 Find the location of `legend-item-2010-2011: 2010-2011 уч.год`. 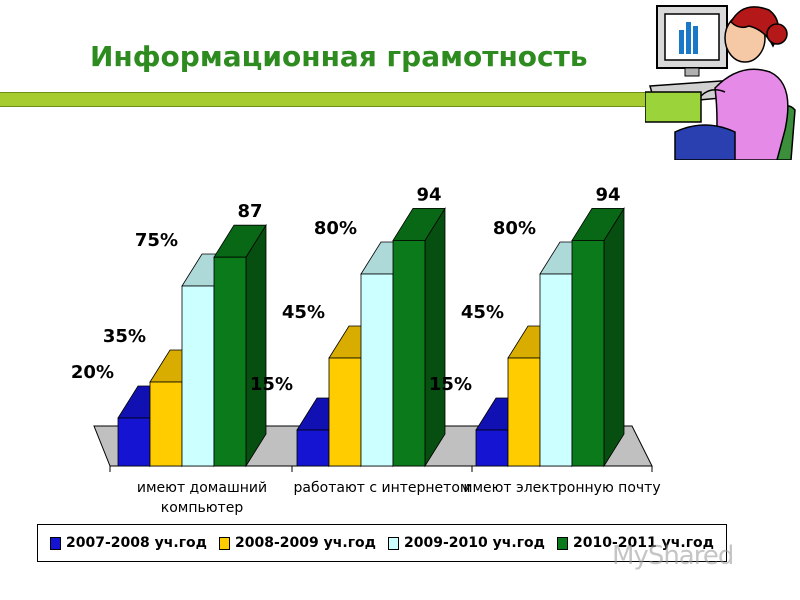

legend-item-2010-2011: 2010-2011 уч.год is located at coordinates (635, 543).